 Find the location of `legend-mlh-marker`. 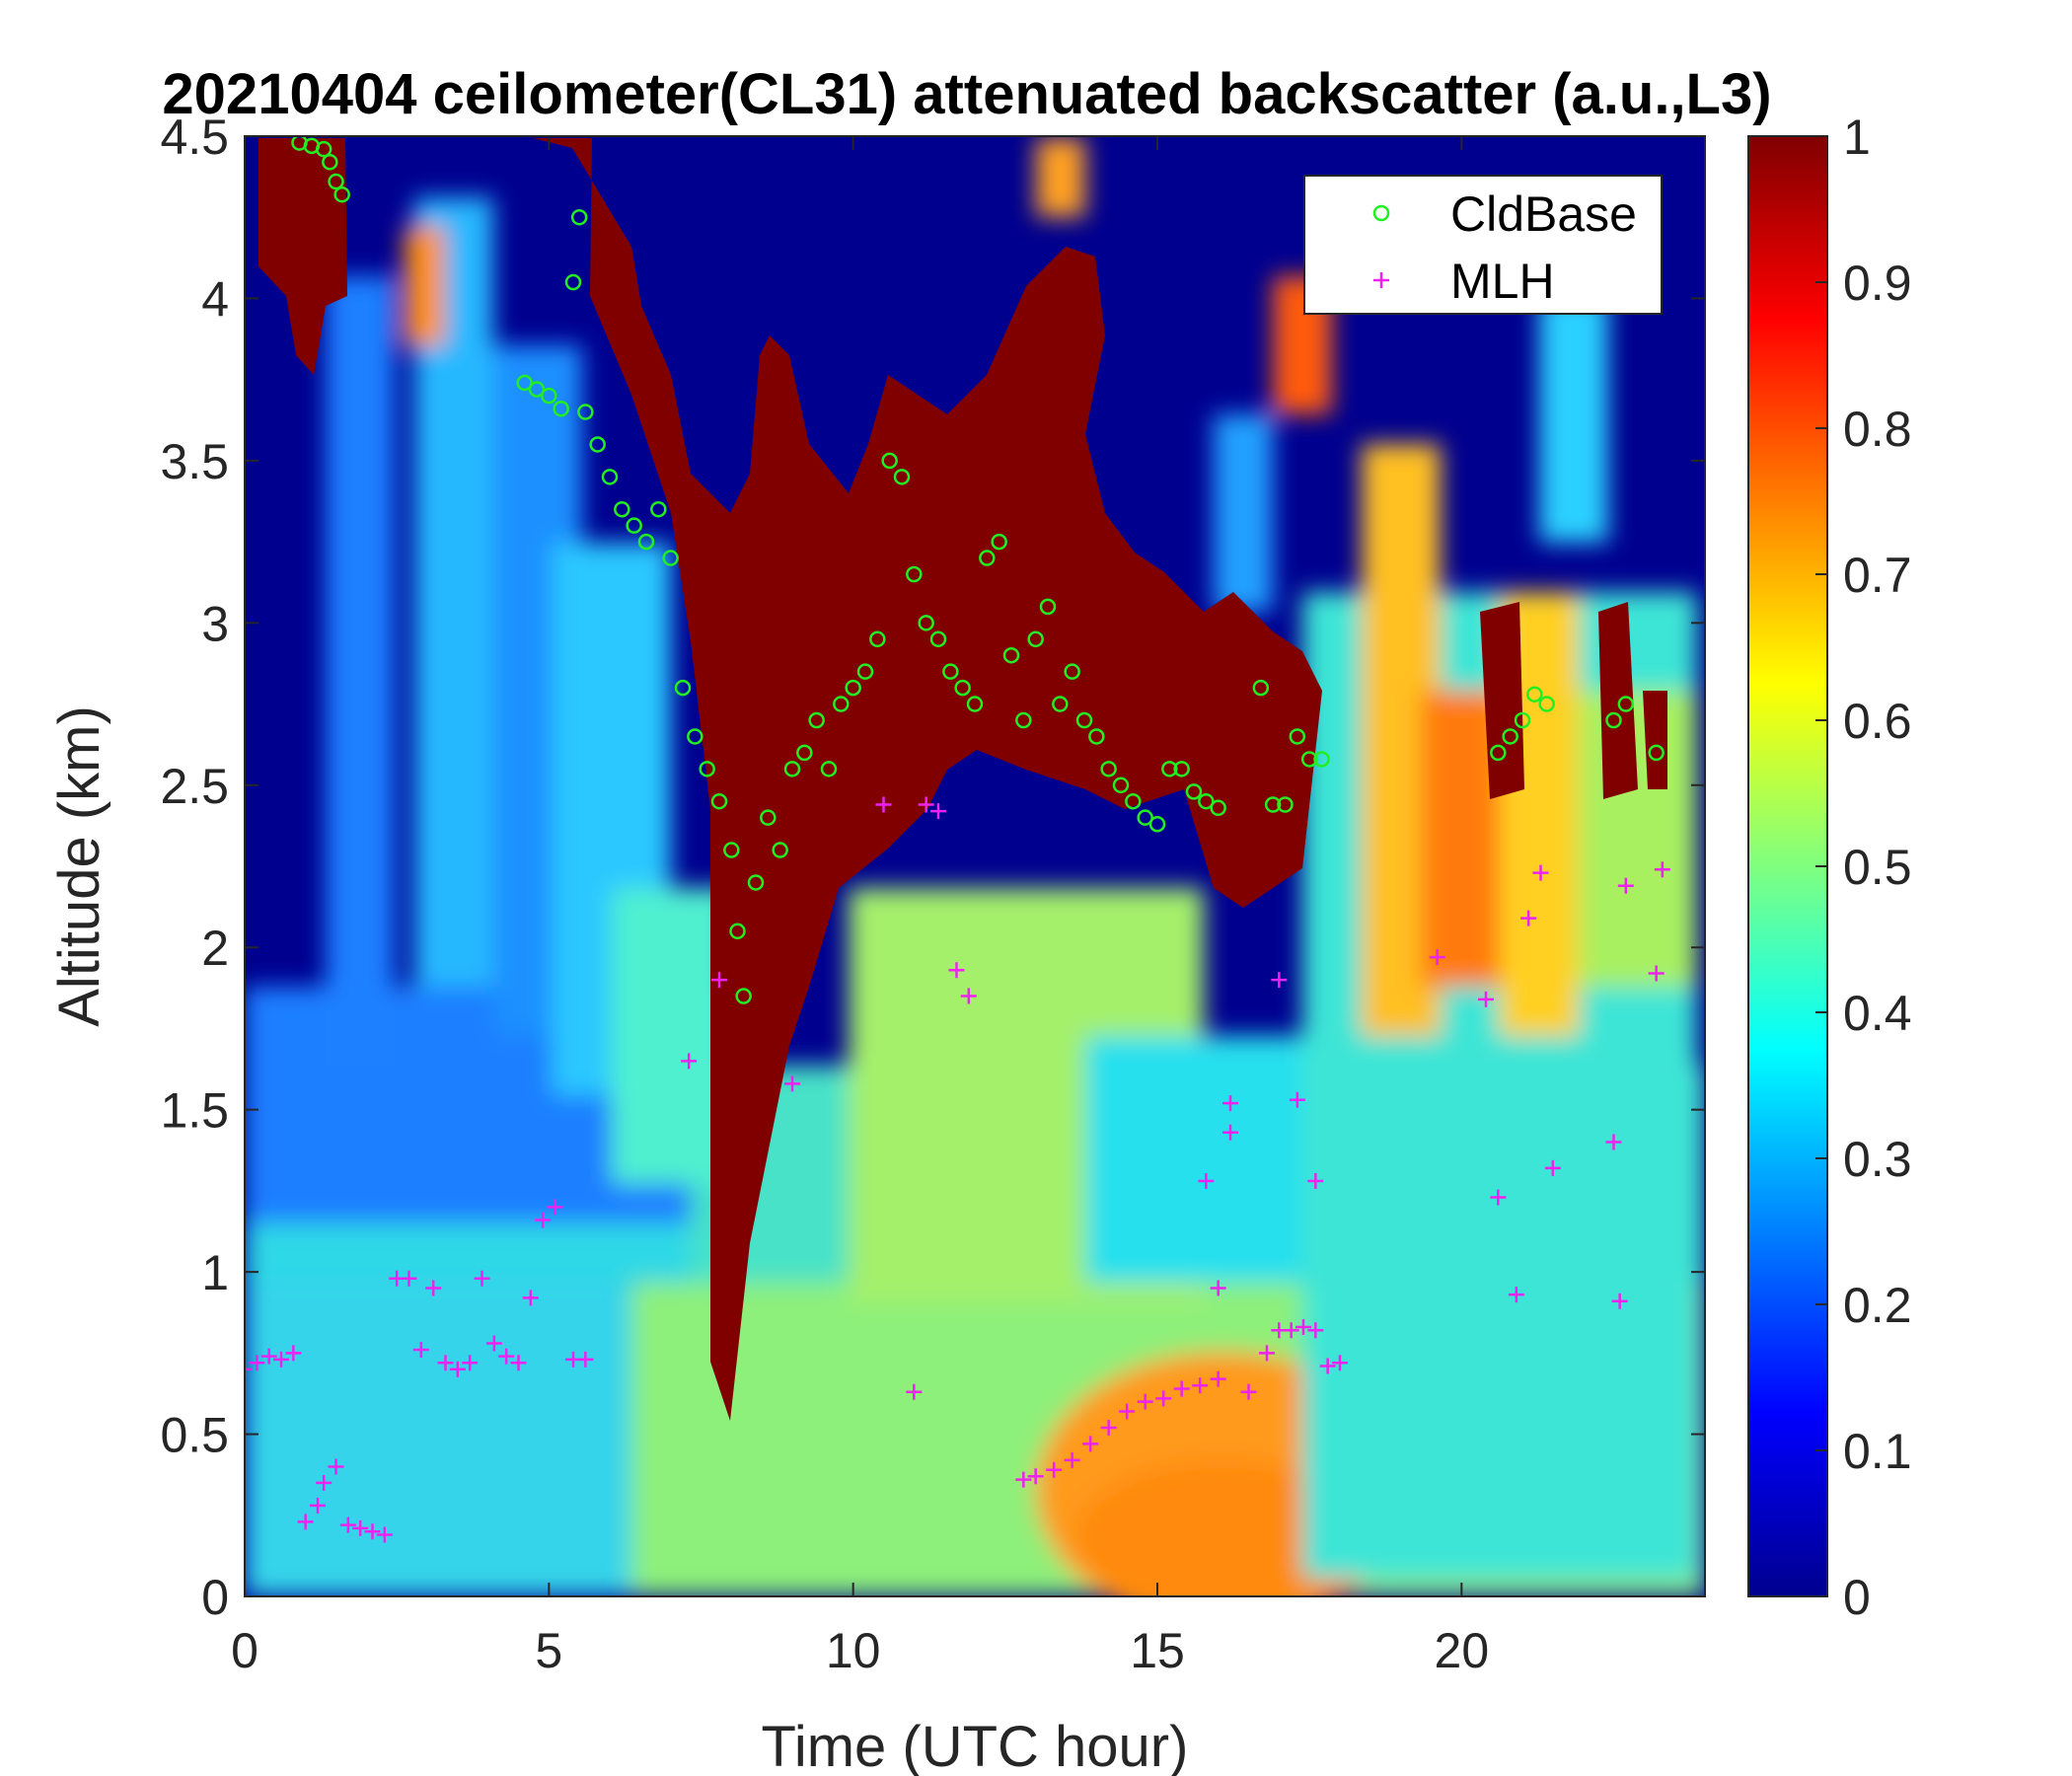

legend-mlh-marker is located at coordinates (1381, 280).